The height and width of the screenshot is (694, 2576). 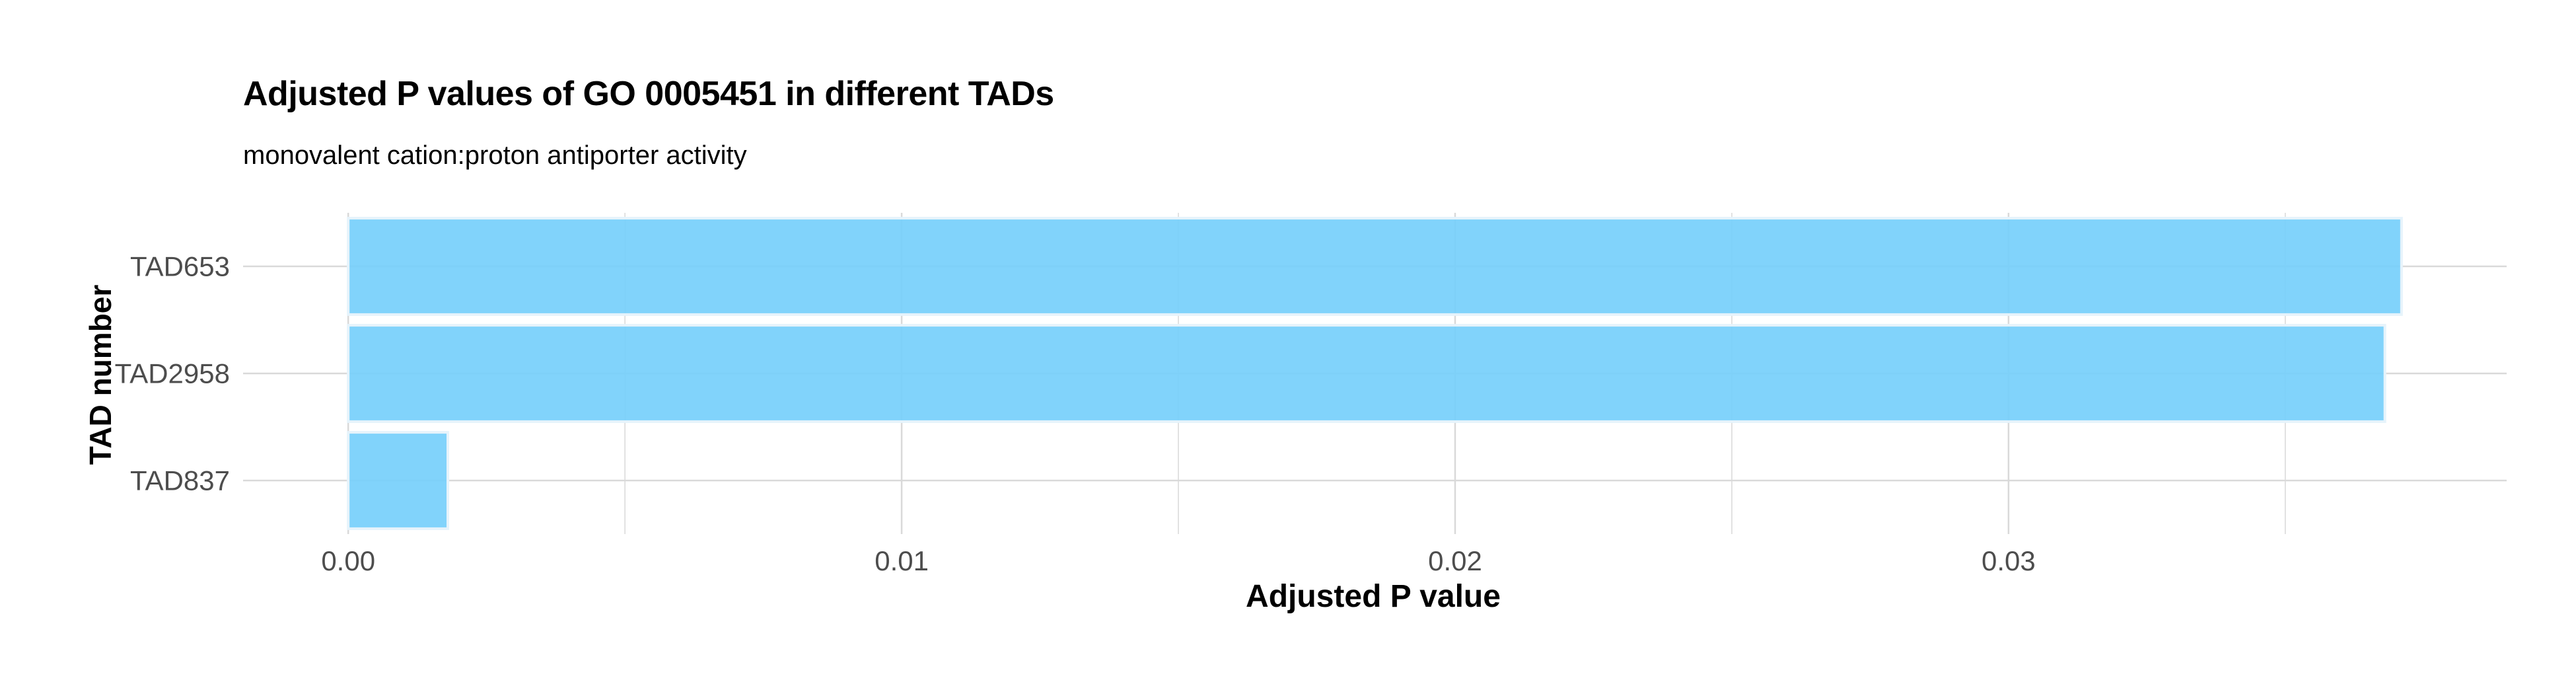 I want to click on x-tick-label: 0.01, so click(x=902, y=560).